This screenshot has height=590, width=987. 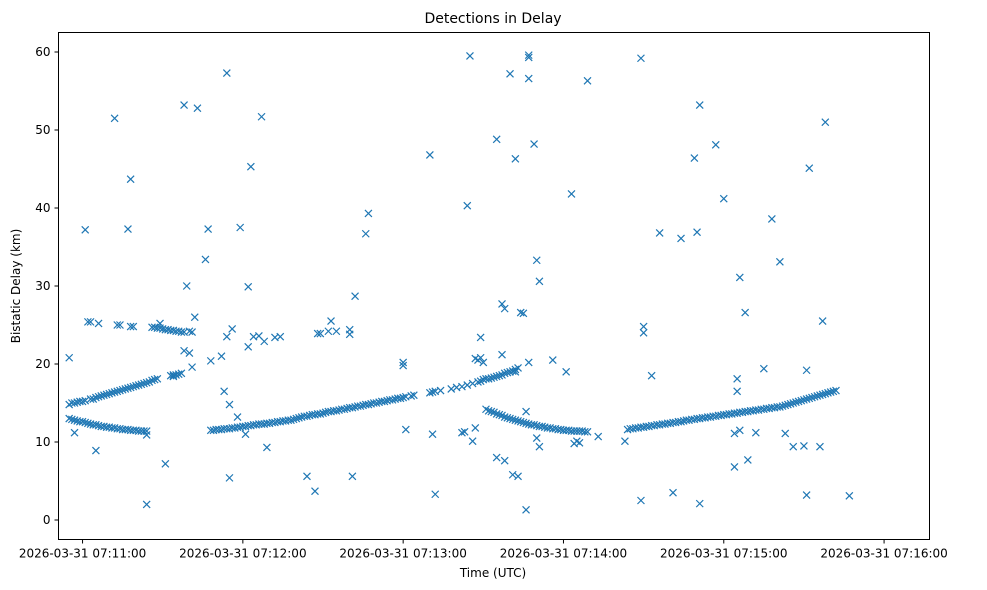 What do you see at coordinates (42, 286) in the screenshot?
I see `y-tick-label: 30` at bounding box center [42, 286].